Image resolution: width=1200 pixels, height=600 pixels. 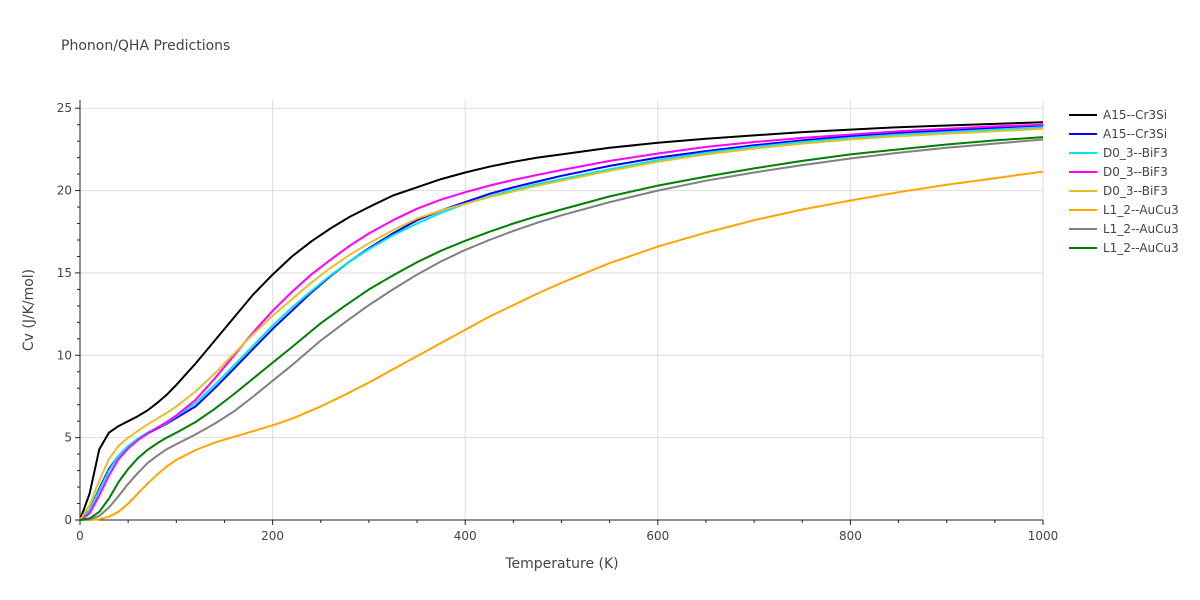 What do you see at coordinates (68, 520) in the screenshot?
I see `y-tick-label: 0` at bounding box center [68, 520].